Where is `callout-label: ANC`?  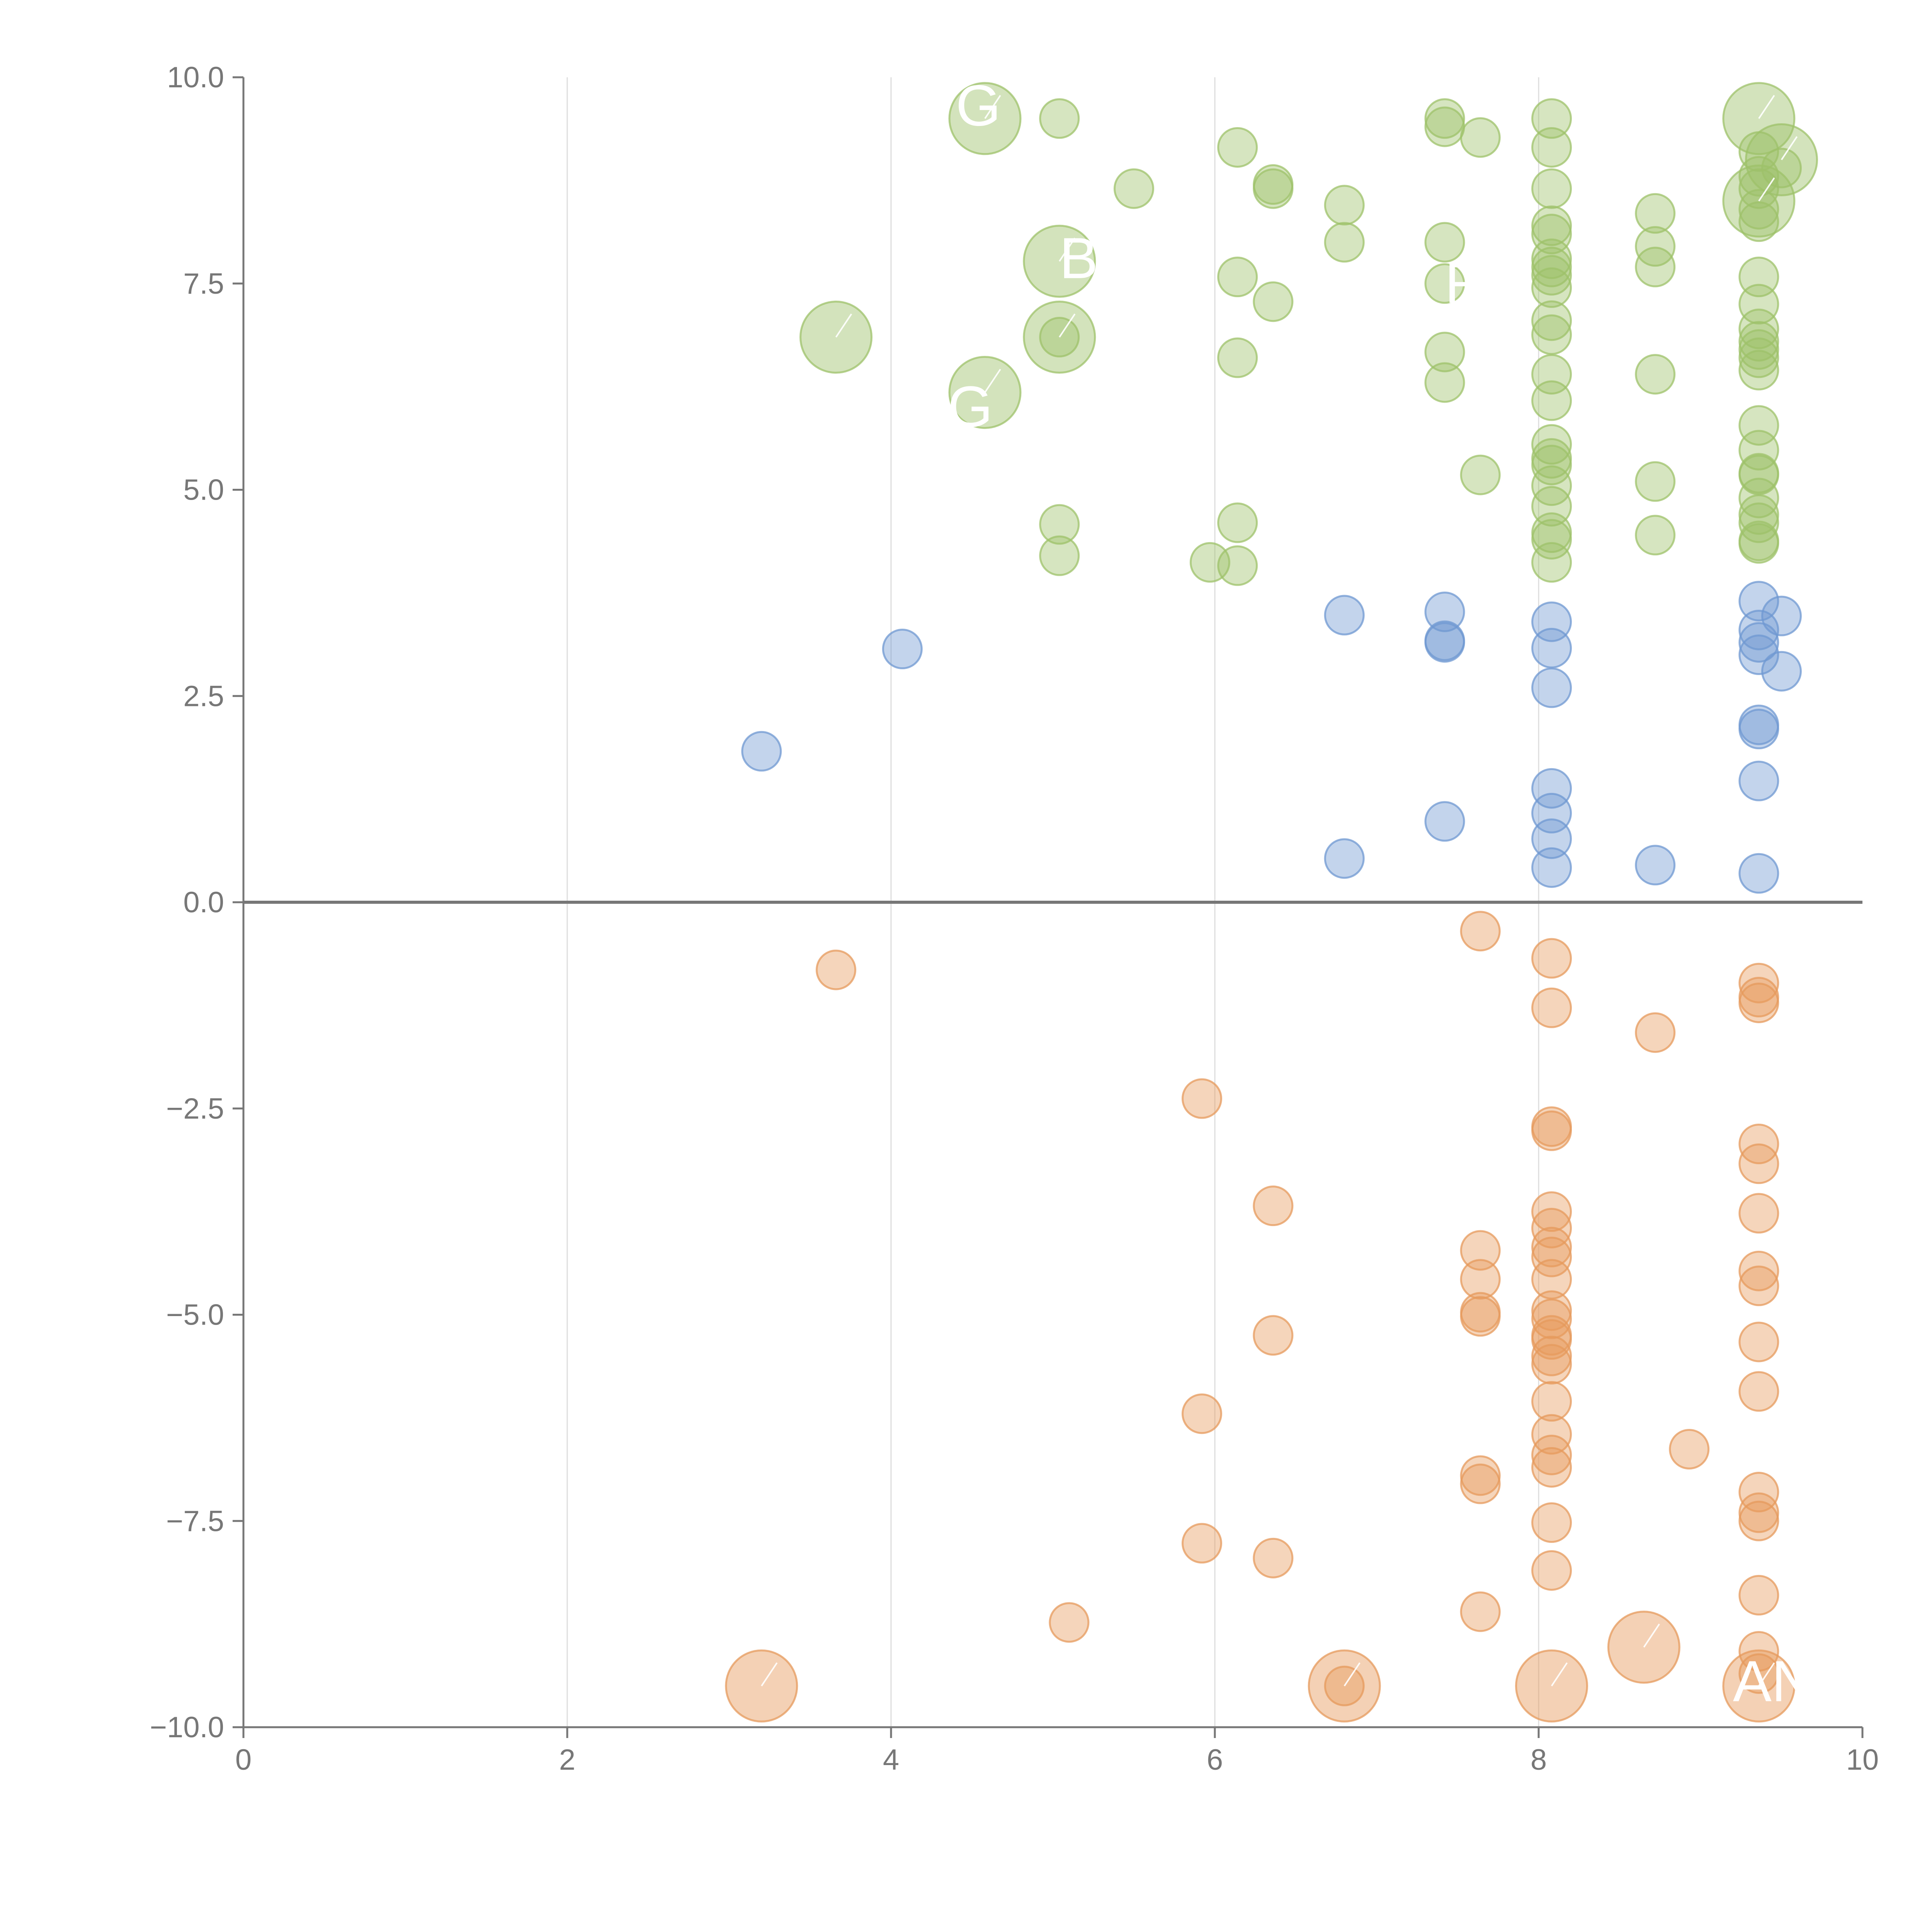 callout-label: ANC is located at coordinates (1794, 1682).